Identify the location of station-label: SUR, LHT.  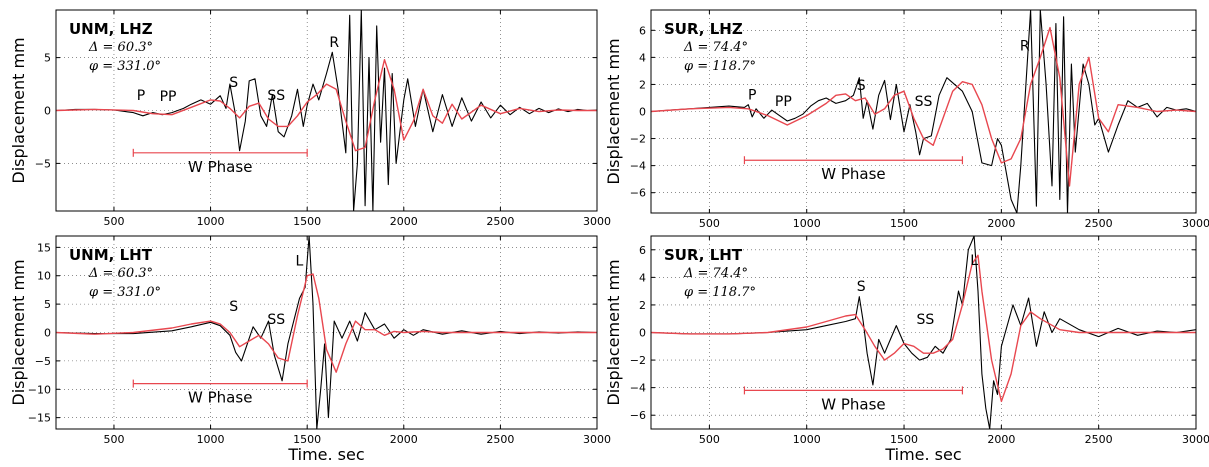
(703, 255).